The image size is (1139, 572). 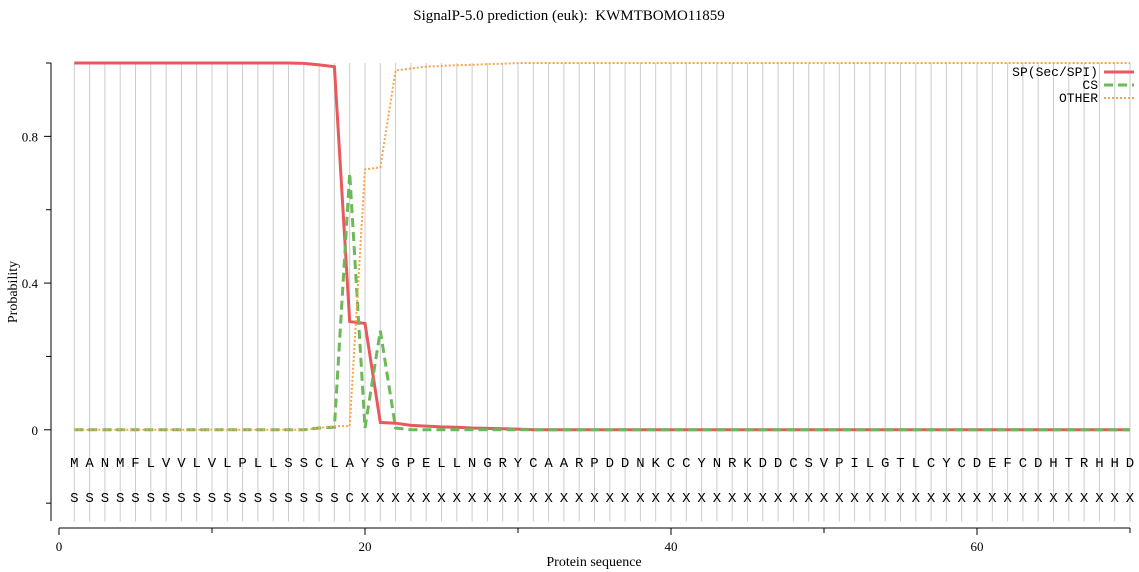 What do you see at coordinates (74, 464) in the screenshot?
I see `residue: M` at bounding box center [74, 464].